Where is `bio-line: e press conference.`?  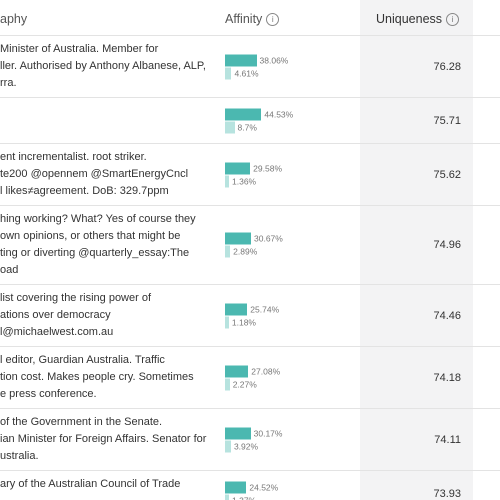 bio-line: e press conference. is located at coordinates (48, 394).